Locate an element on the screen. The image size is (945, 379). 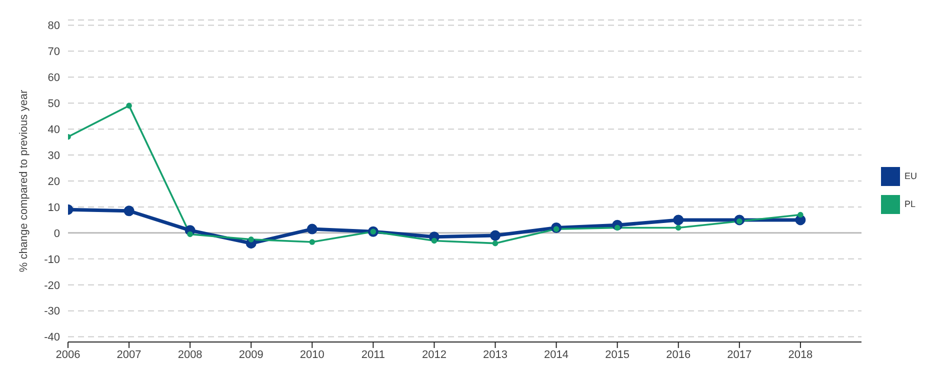
legend-label: PL is located at coordinates (910, 203).